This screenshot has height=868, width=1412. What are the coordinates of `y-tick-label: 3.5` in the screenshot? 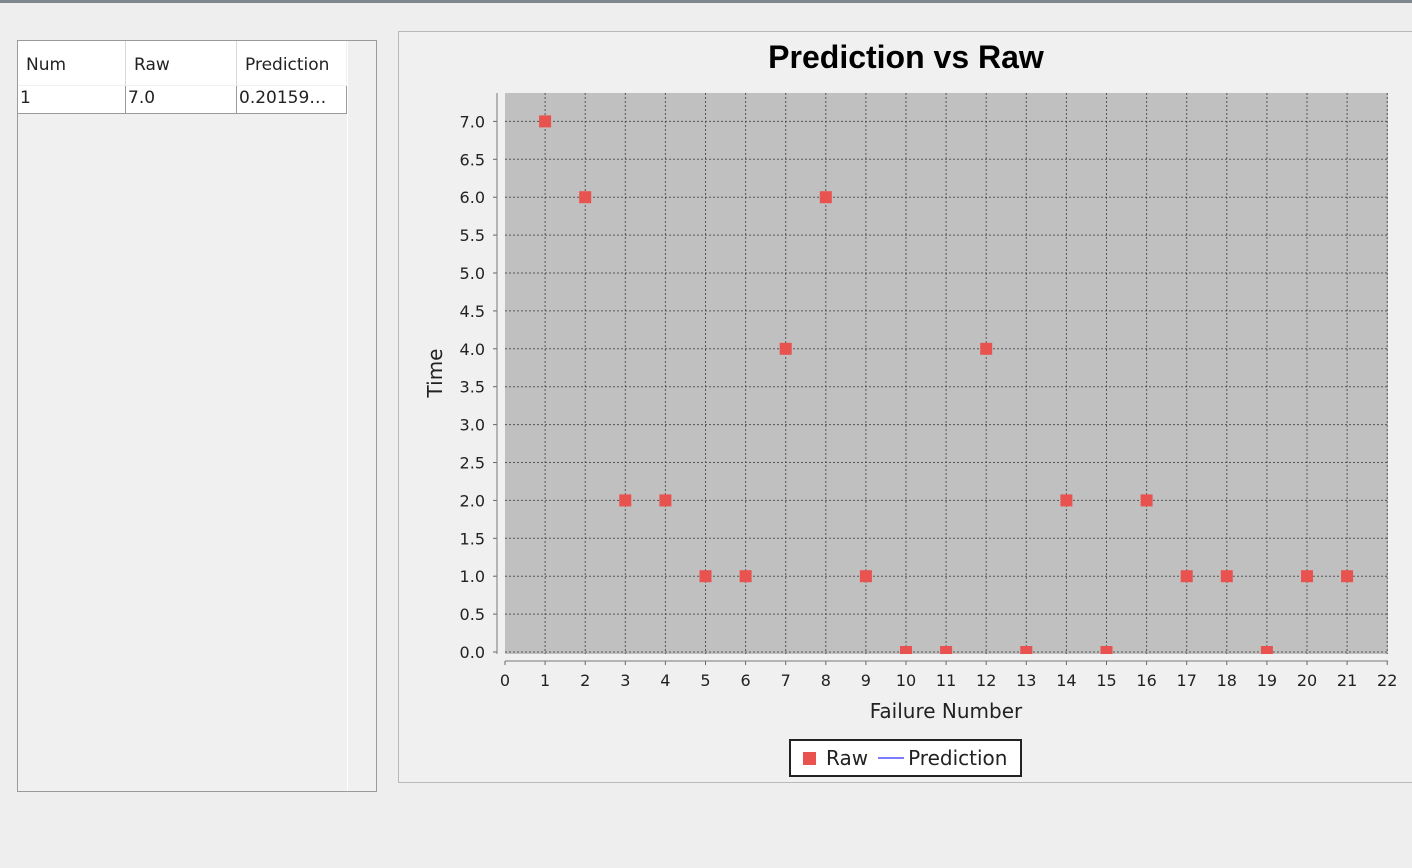 It's located at (472, 387).